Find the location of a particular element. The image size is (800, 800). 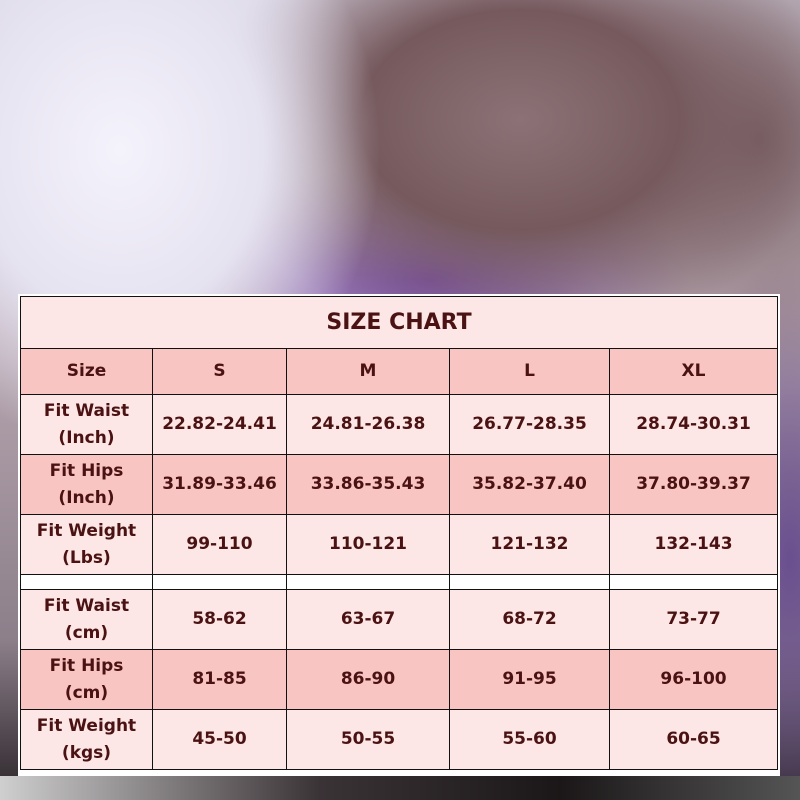

value-cell: 91-95 is located at coordinates (529, 679).